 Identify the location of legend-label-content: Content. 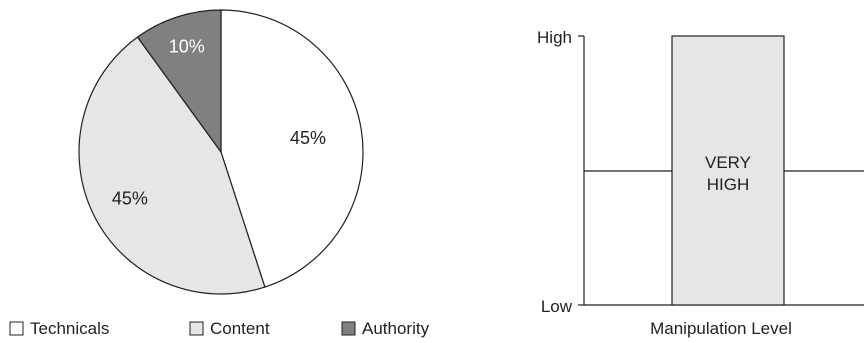
(240, 328).